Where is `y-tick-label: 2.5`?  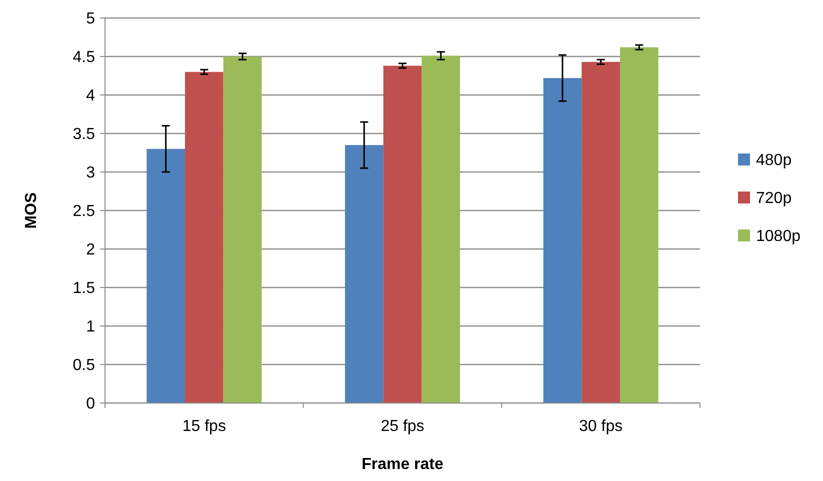 y-tick-label: 2.5 is located at coordinates (84, 211).